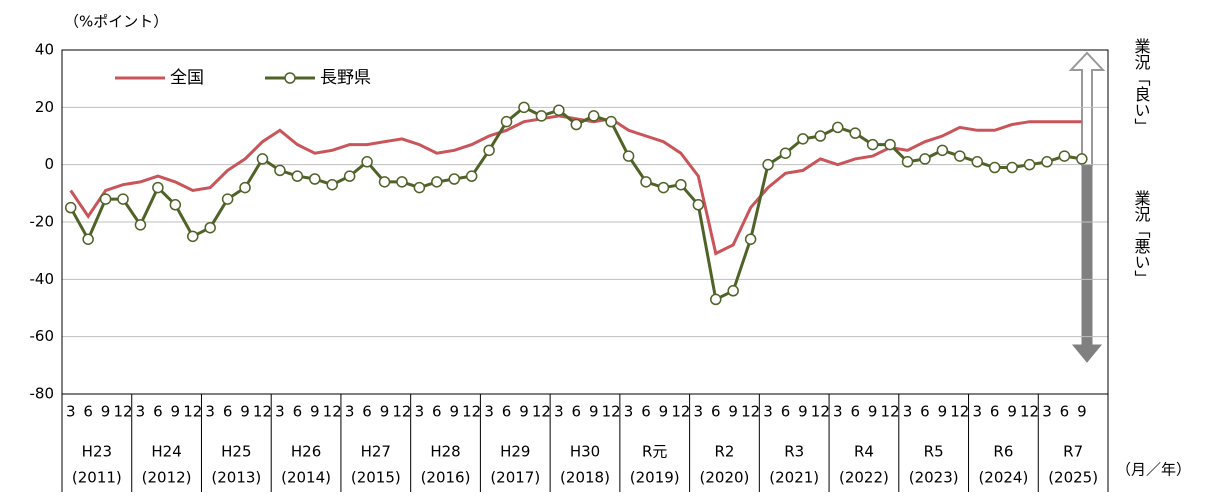 Image resolution: width=1205 pixels, height=497 pixels. Describe the element at coordinates (654, 452) in the screenshot. I see `year-label: R元` at that location.